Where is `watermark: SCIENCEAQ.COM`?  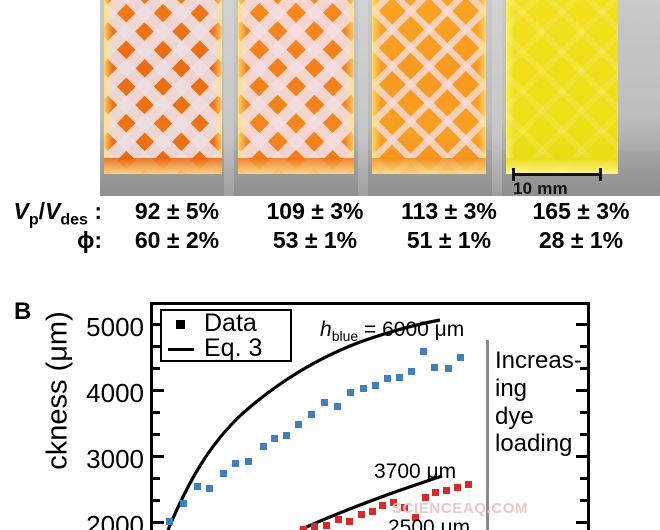
watermark: SCIENCEAQ.COM is located at coordinates (460, 508).